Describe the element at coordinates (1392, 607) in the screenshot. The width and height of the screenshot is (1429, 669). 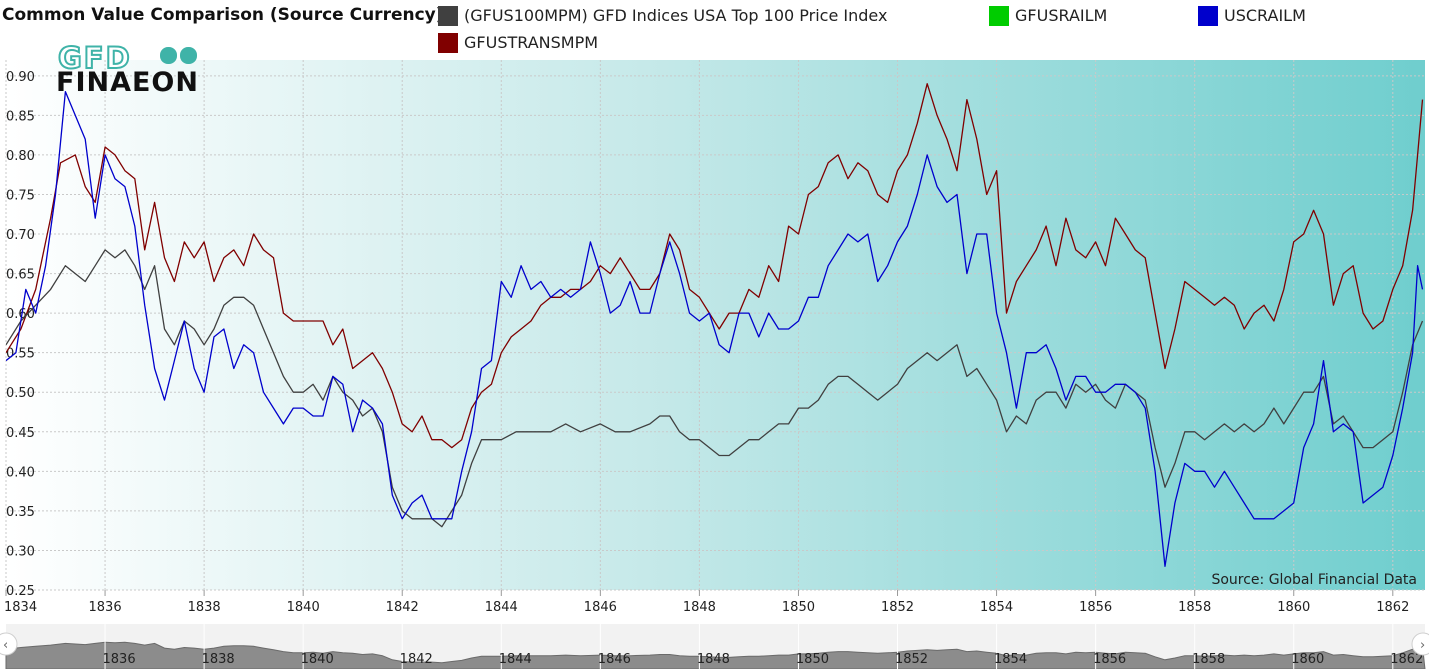
I see `x-tick-label: 1862` at that location.